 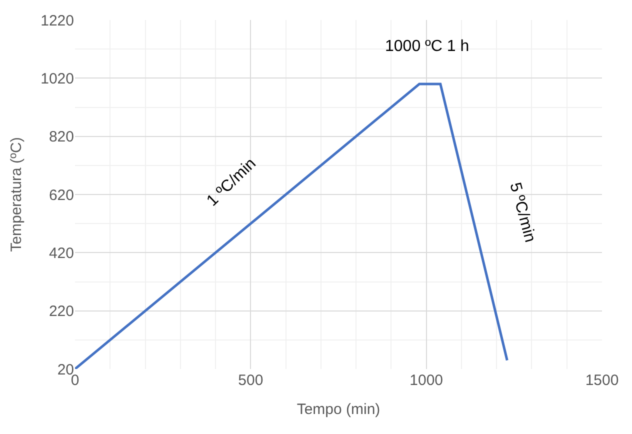 What do you see at coordinates (251, 380) in the screenshot?
I see `x-tick-label: 500` at bounding box center [251, 380].